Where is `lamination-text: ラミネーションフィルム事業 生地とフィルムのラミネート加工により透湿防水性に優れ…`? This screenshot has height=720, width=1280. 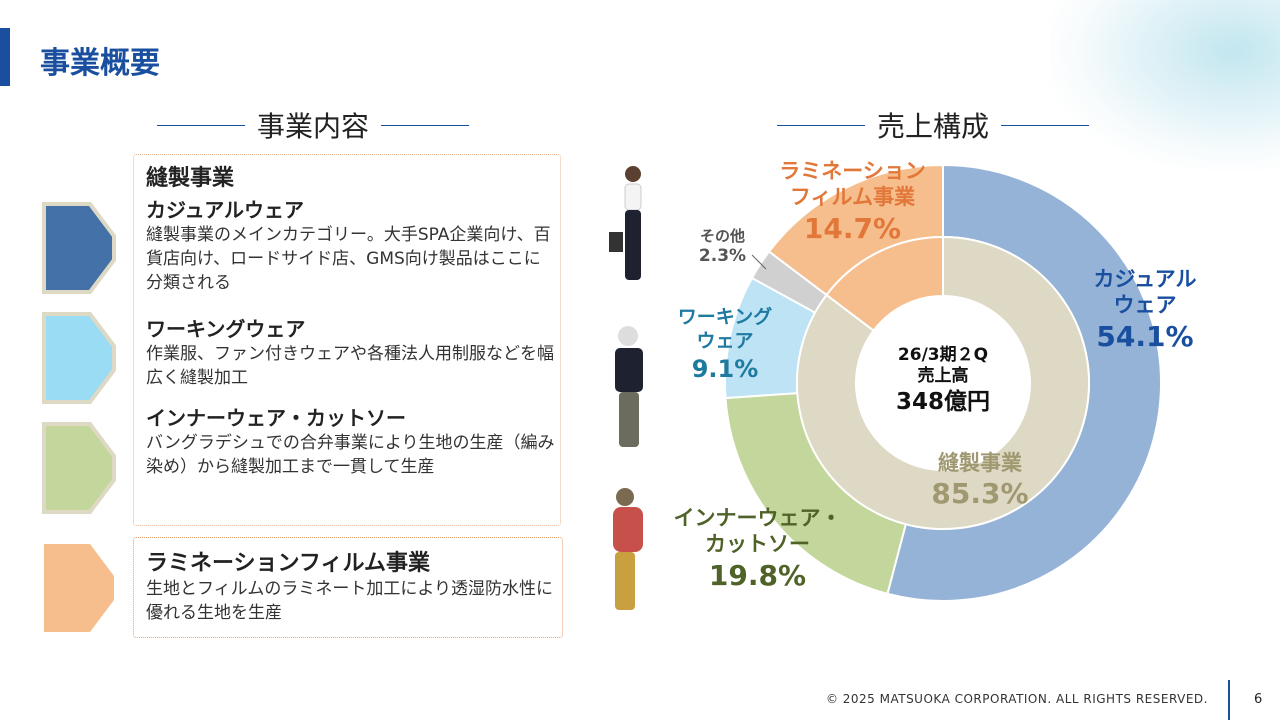 lamination-text: ラミネーションフィルム事業 生地とフィルムのラミネート加工により透湿防水性に優れ… is located at coordinates (351, 585).